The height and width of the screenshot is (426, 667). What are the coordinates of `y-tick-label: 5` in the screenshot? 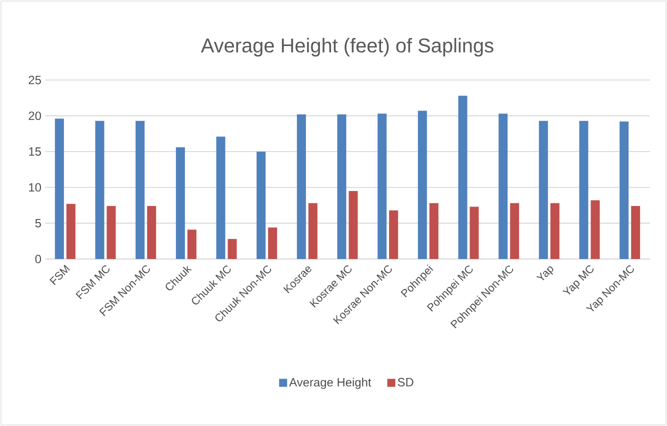 It's located at (38, 223).